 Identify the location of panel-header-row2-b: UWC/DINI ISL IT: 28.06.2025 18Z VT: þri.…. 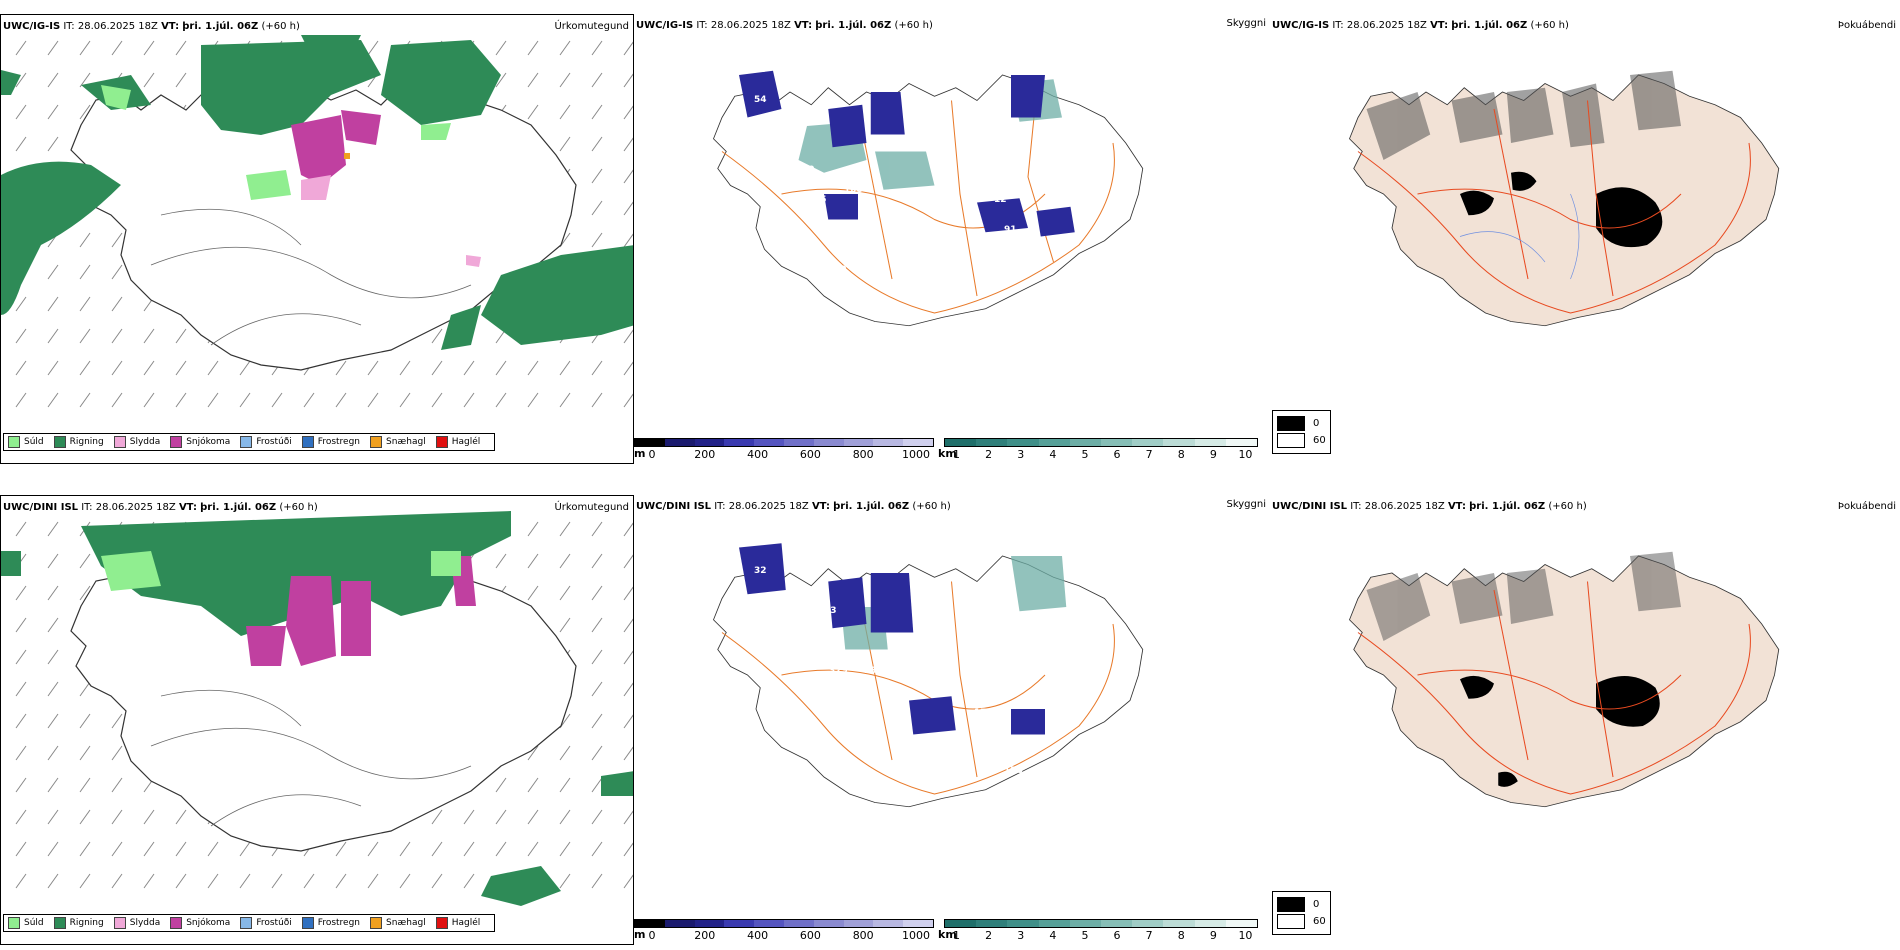
(793, 506).